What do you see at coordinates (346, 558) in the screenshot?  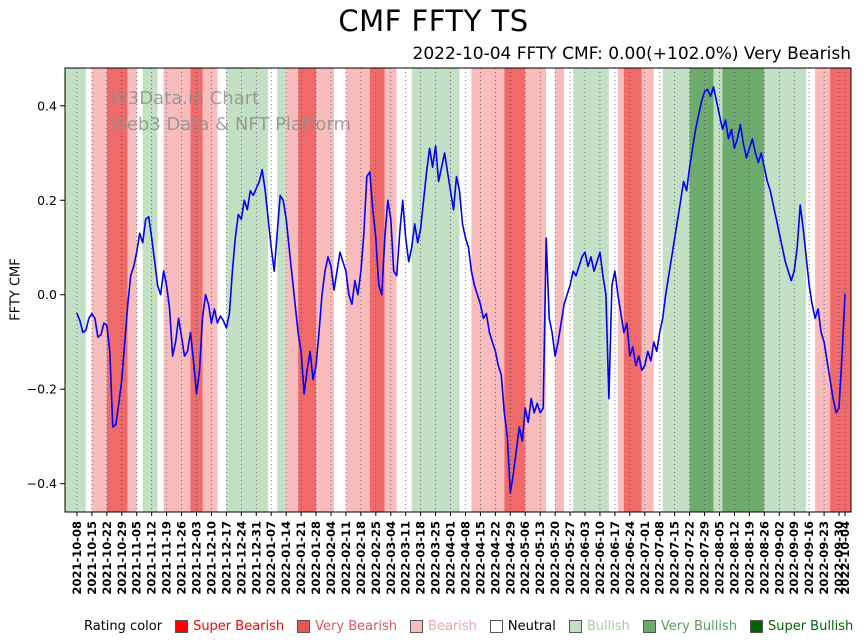 I see `x-tick-label: 2022-02-11` at bounding box center [346, 558].